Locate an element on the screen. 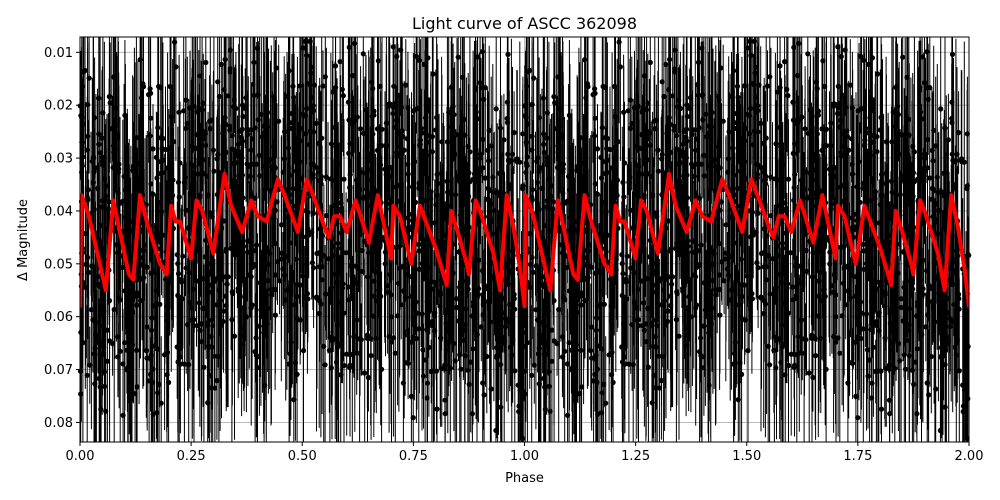  chart-title: Light curve of ASCC 362098 is located at coordinates (524, 23).